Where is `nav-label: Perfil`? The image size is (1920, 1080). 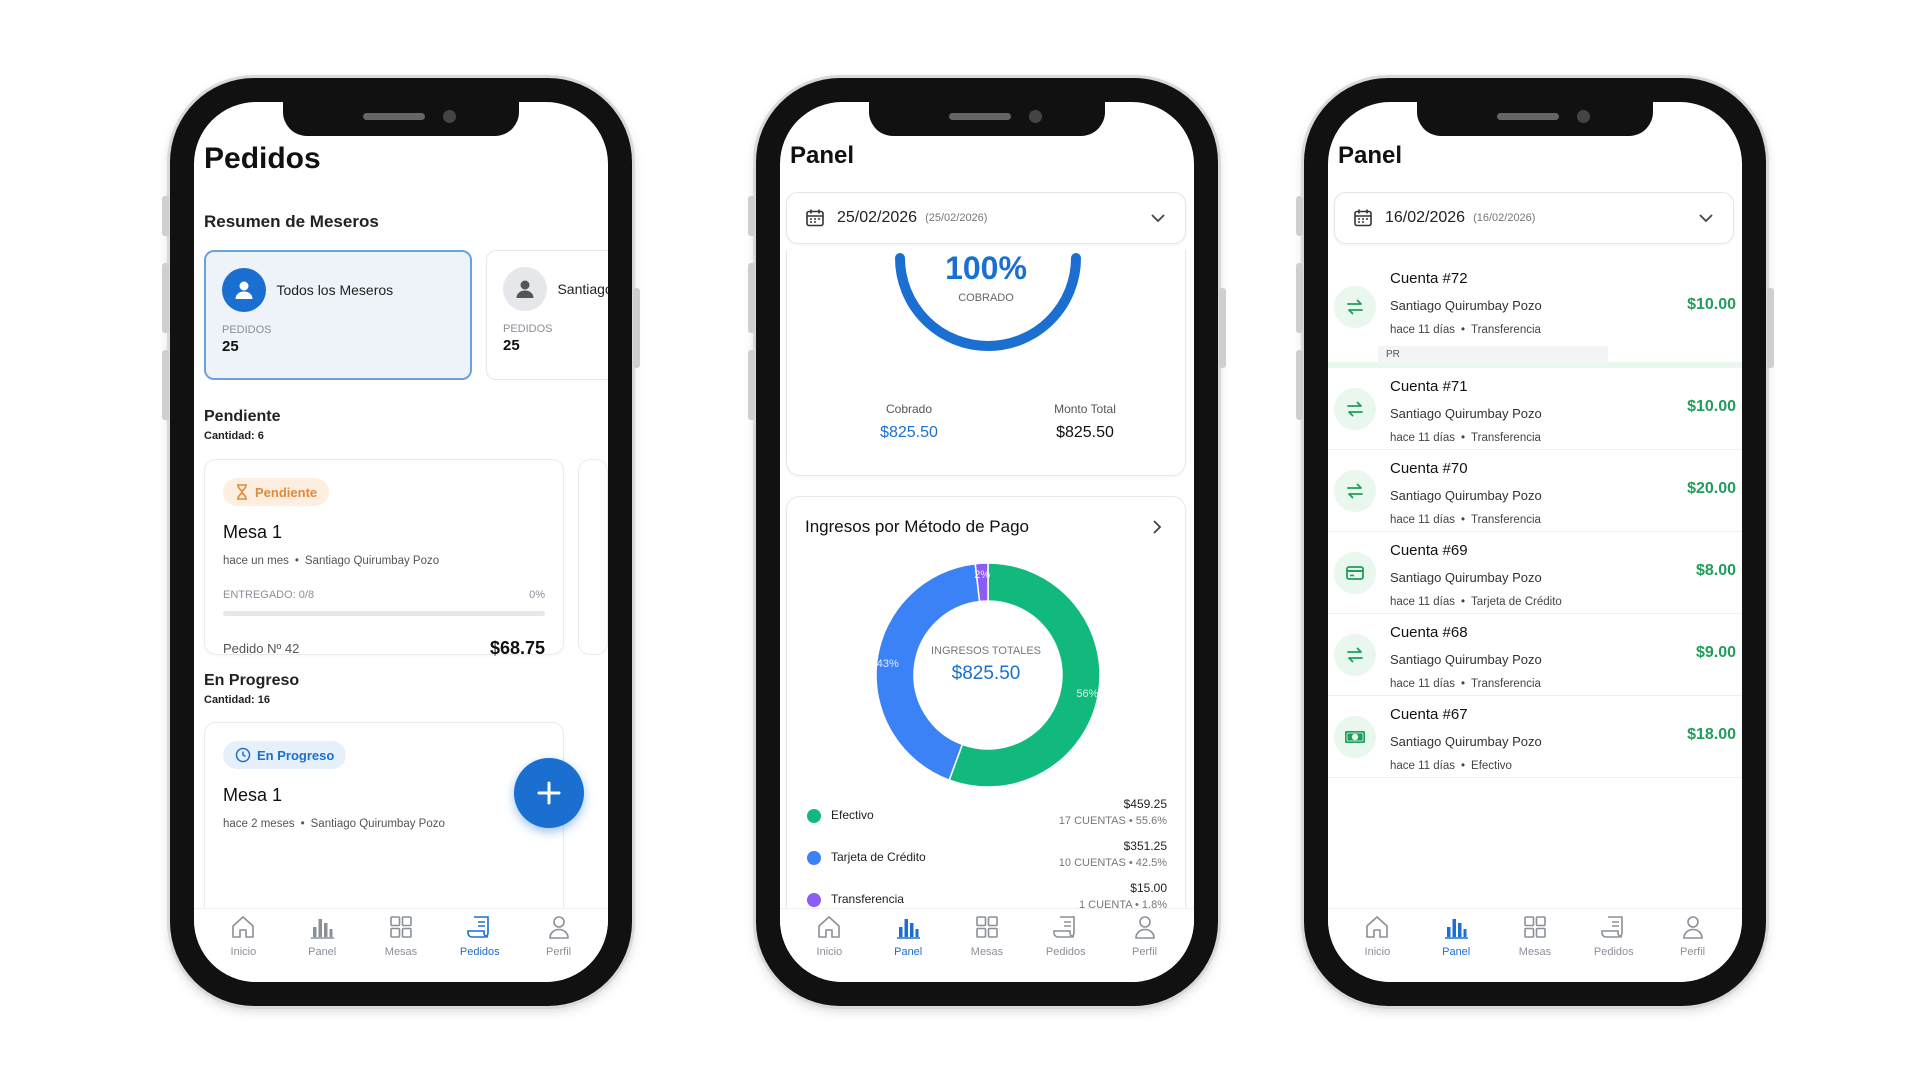
nav-label: Perfil is located at coordinates (559, 952).